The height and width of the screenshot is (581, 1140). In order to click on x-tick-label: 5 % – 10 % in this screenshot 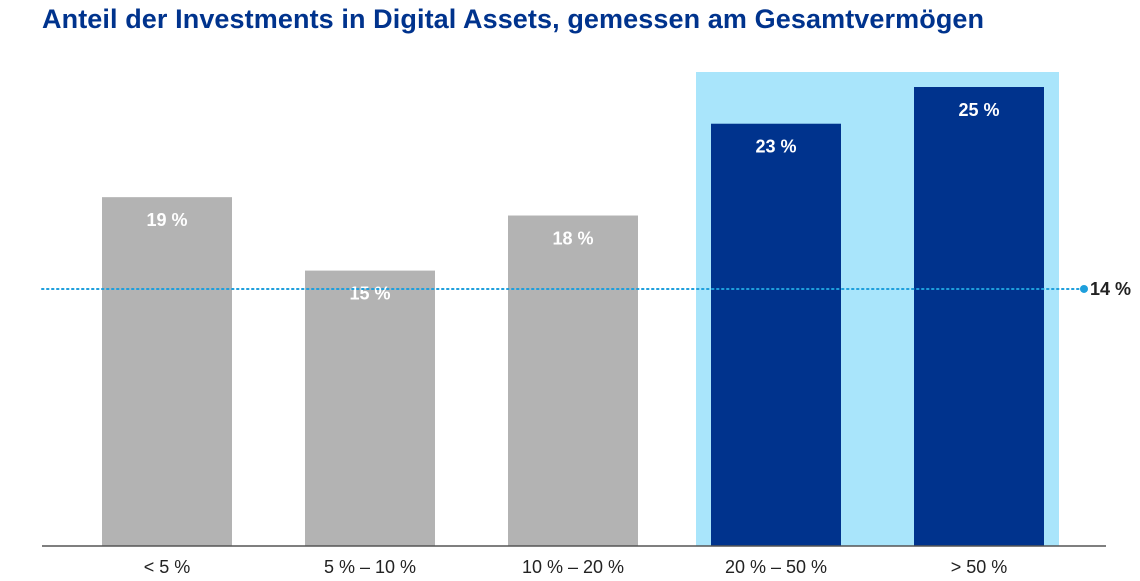, I will do `click(370, 567)`.